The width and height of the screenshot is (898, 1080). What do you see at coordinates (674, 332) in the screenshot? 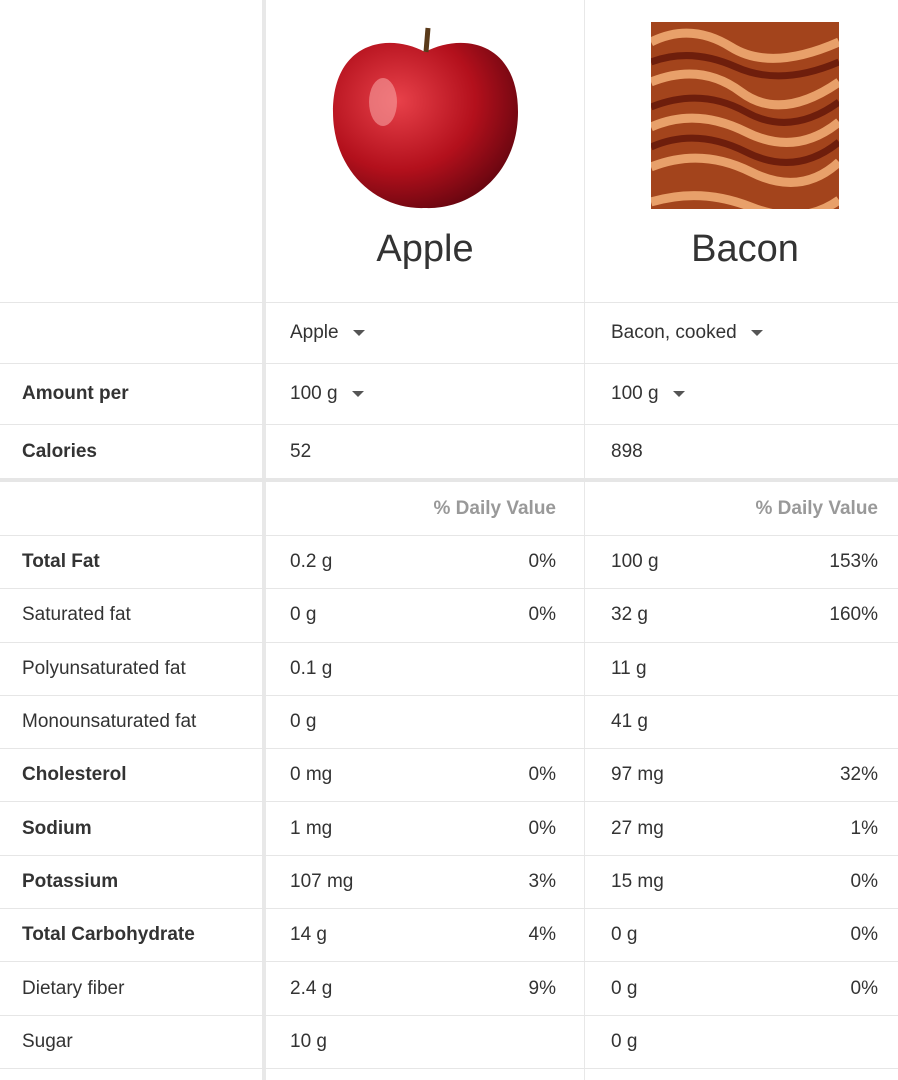
I see `selector-label: Bacon, cooked` at bounding box center [674, 332].